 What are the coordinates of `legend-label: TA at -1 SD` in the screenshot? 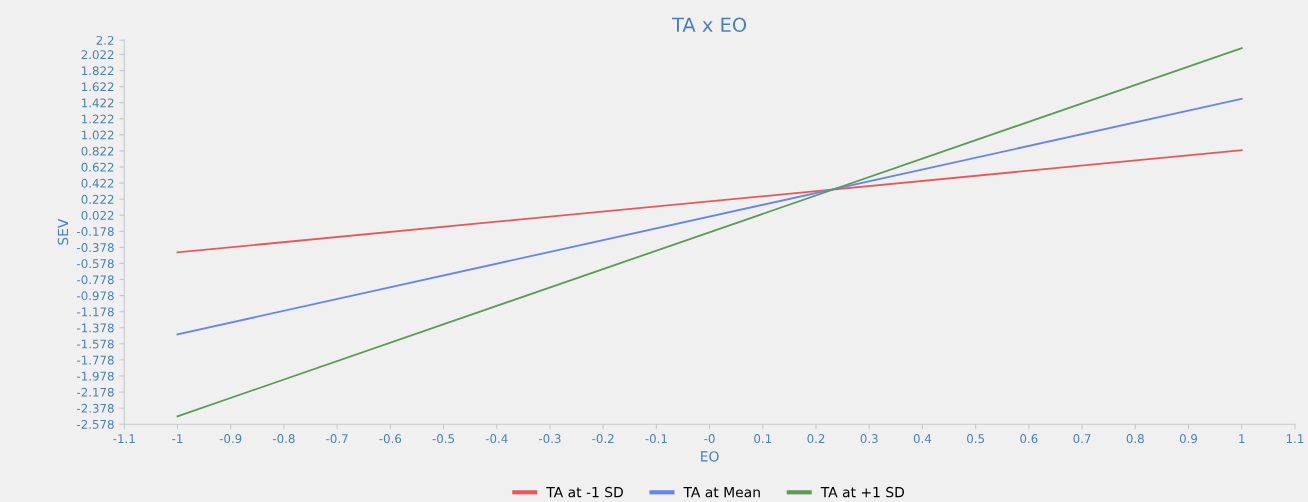 It's located at (584, 492).